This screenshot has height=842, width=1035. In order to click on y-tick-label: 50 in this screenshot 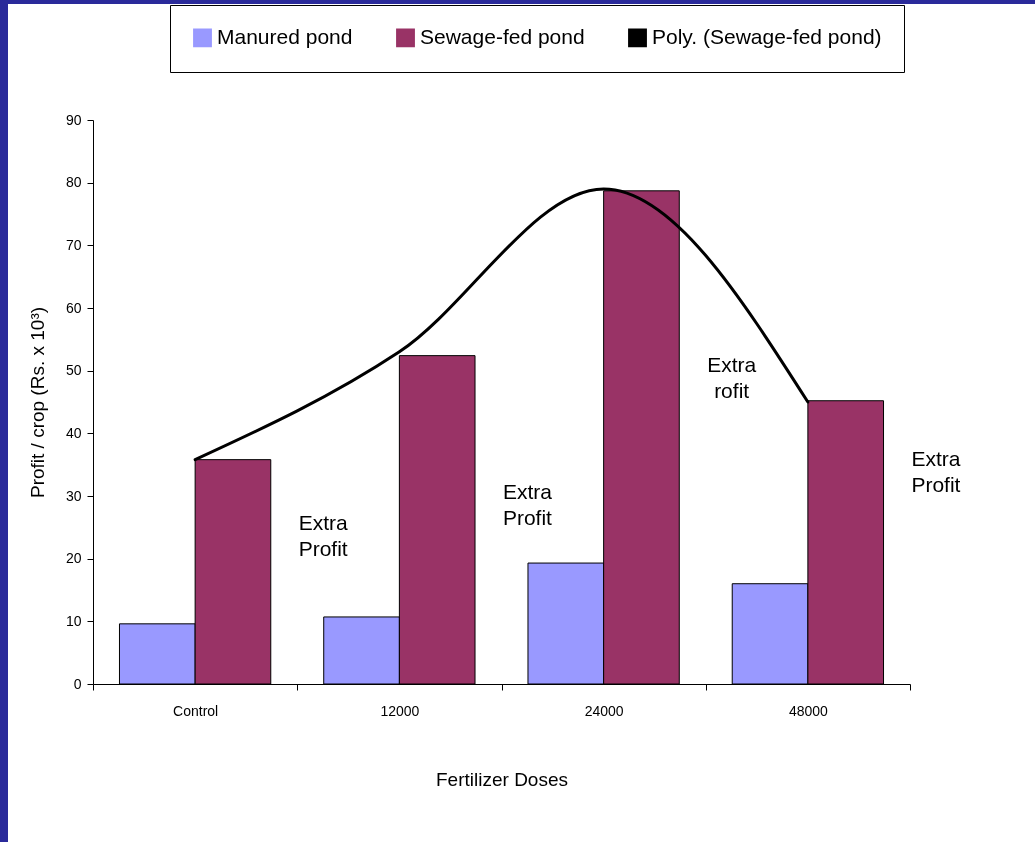, I will do `click(73, 370)`.